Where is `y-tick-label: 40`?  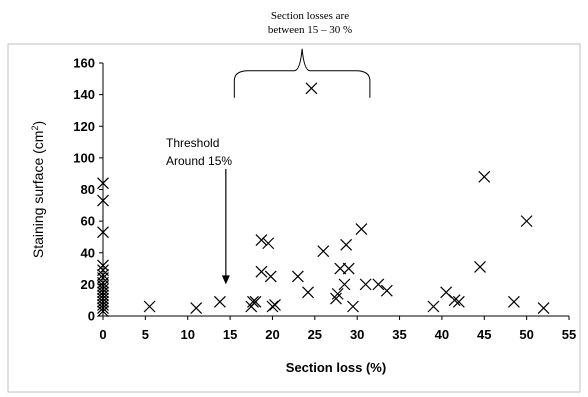
y-tick-label: 40 is located at coordinates (88, 252).